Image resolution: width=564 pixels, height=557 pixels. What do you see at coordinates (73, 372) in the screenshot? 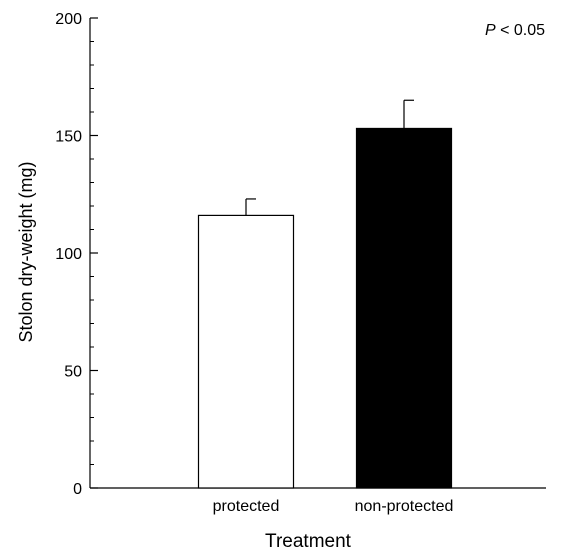
I see `y-tick-label: 50` at bounding box center [73, 372].